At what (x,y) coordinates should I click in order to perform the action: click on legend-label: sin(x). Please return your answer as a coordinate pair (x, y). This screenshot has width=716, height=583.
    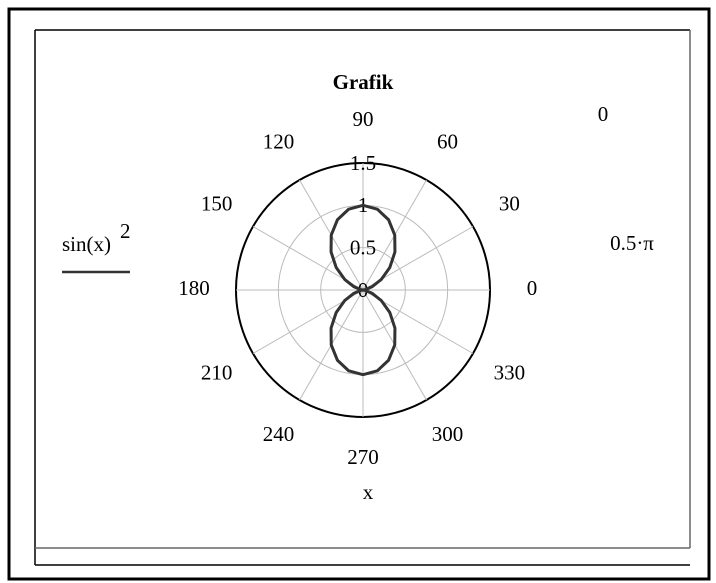
    Looking at the image, I should click on (86, 244).